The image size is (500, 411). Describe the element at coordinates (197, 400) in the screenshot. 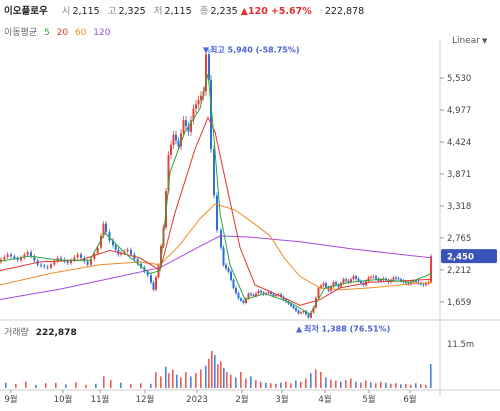

I see `x-tick-label: 2023` at that location.